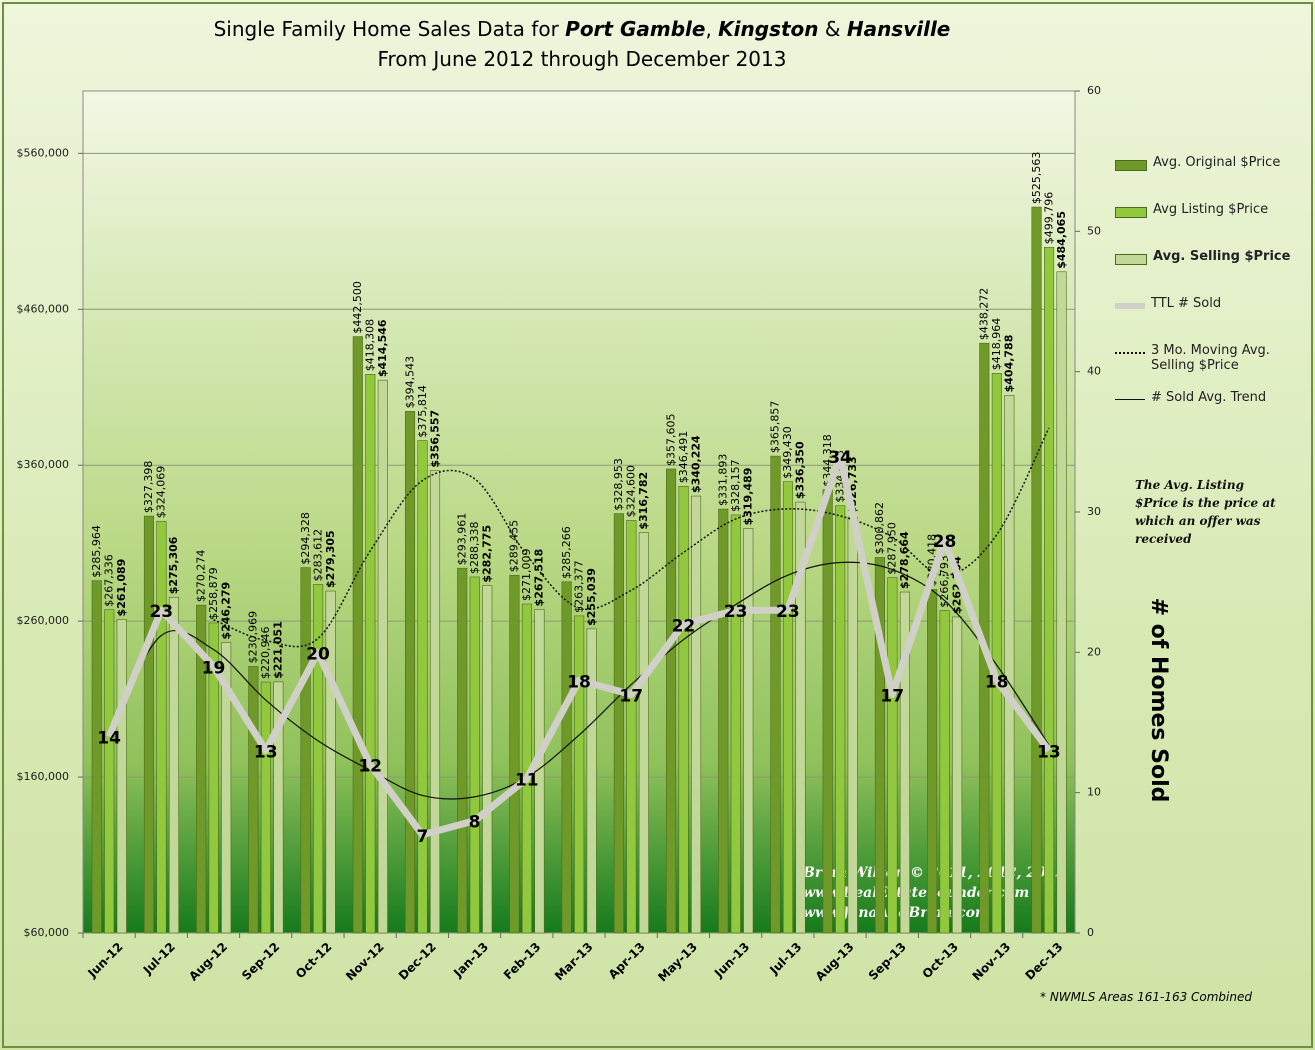  Describe the element at coordinates (121, 588) in the screenshot. I see `value-label: $261,089` at that location.